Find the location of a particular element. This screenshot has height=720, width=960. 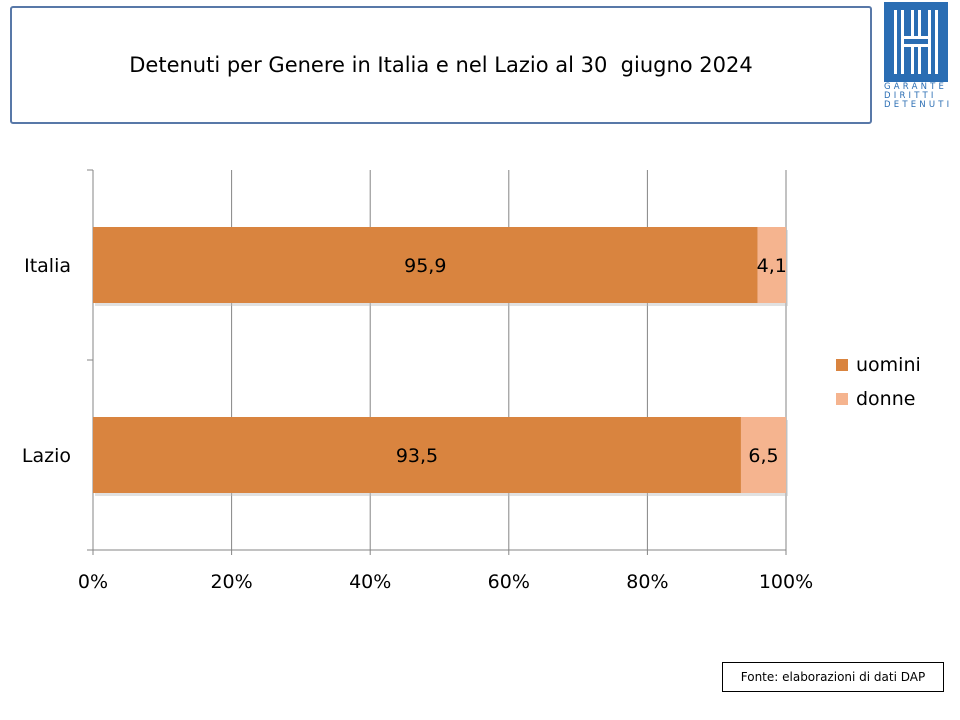

data-label-donne-italia: 4,1 is located at coordinates (772, 266).